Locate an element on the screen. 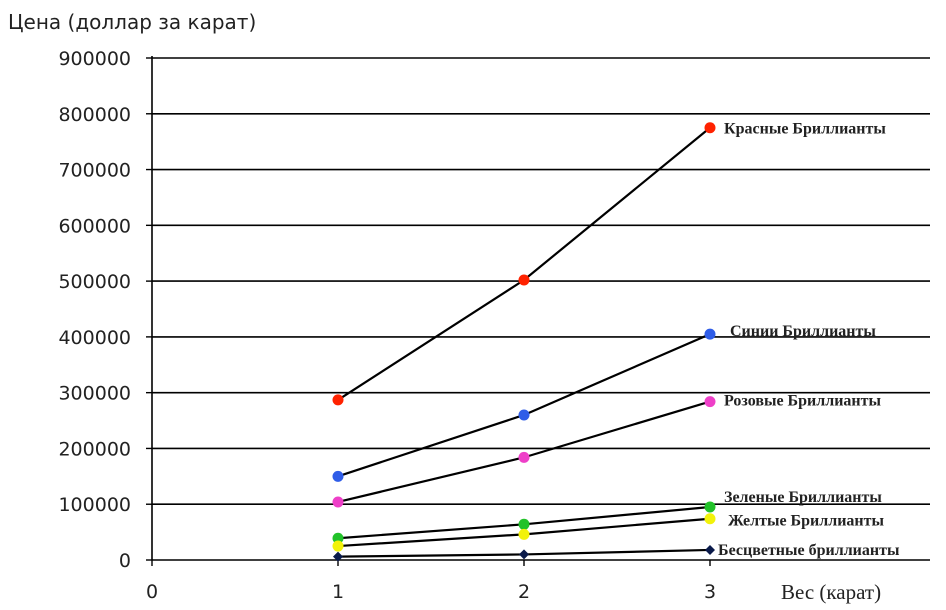 The image size is (946, 610). y-tick-label: 0 is located at coordinates (125, 561).